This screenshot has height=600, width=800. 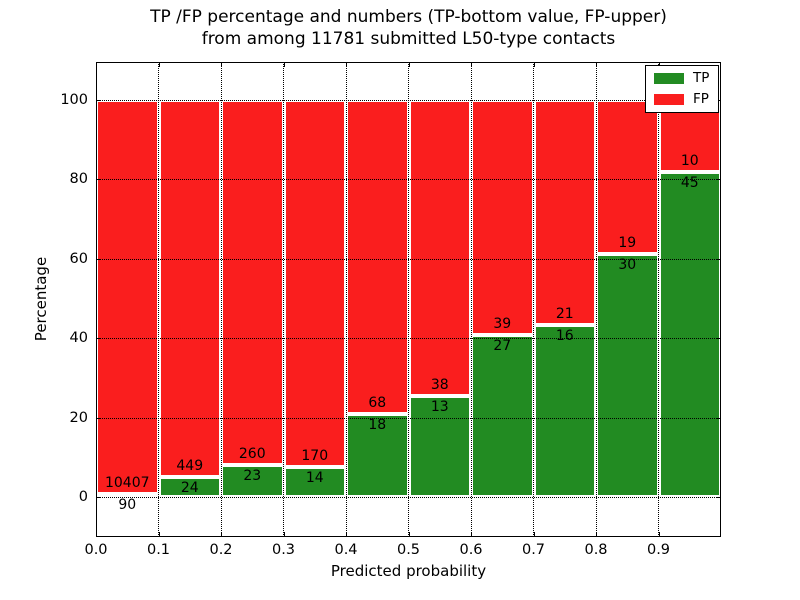 I want to click on fp-swatch-icon, so click(x=669, y=99).